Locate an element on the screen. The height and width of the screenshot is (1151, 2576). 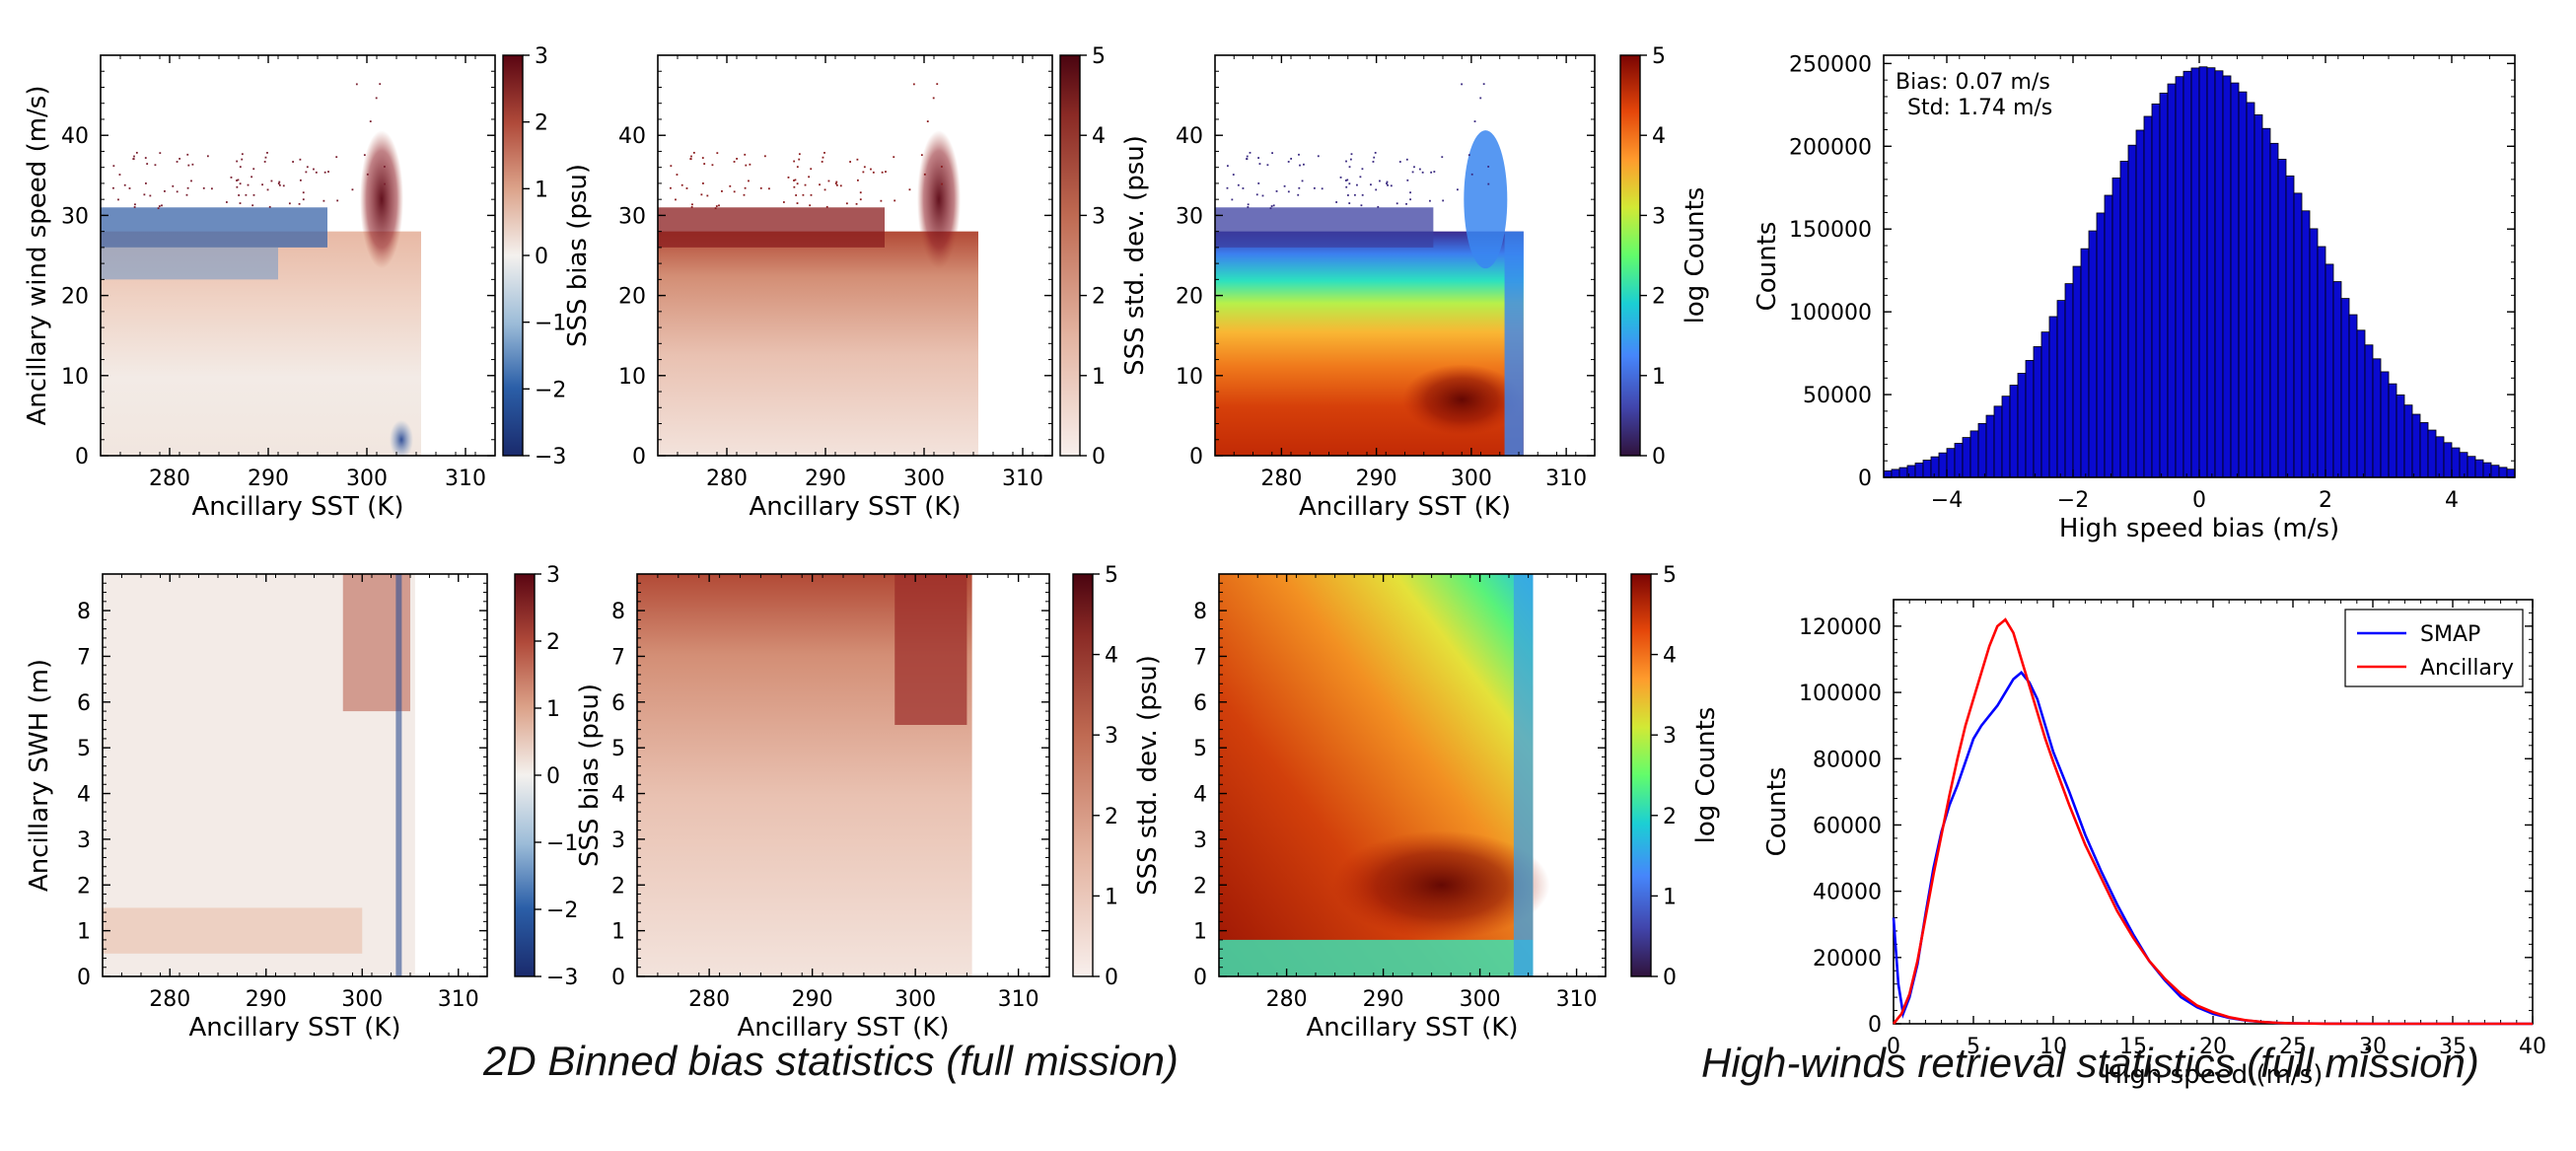
colorbar-tick-label: −3 is located at coordinates (550, 457).